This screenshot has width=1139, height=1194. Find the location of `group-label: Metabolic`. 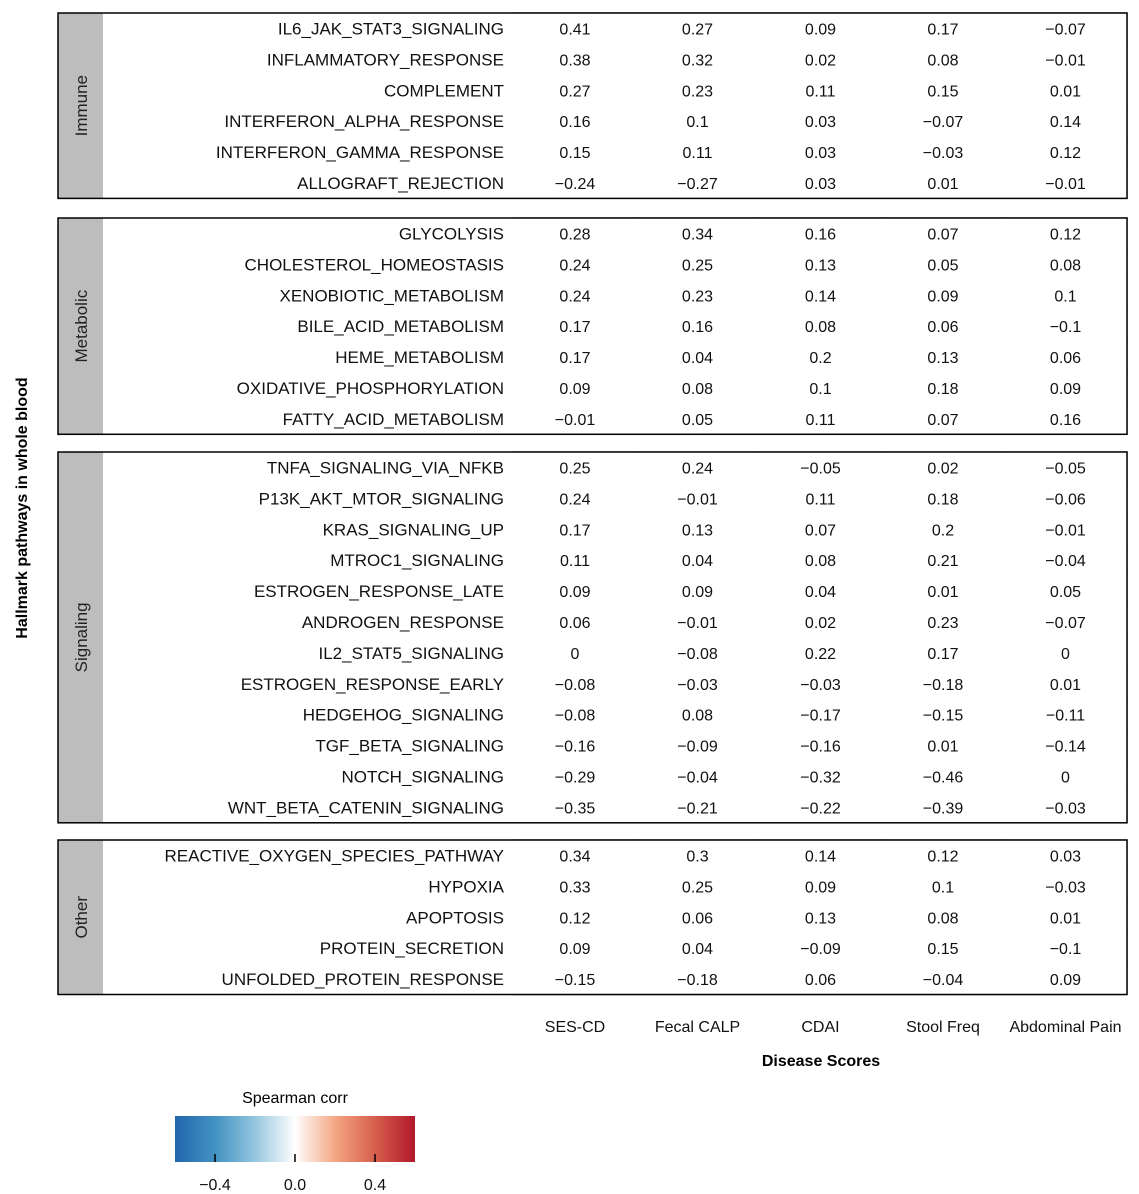

group-label: Metabolic is located at coordinates (81, 325).